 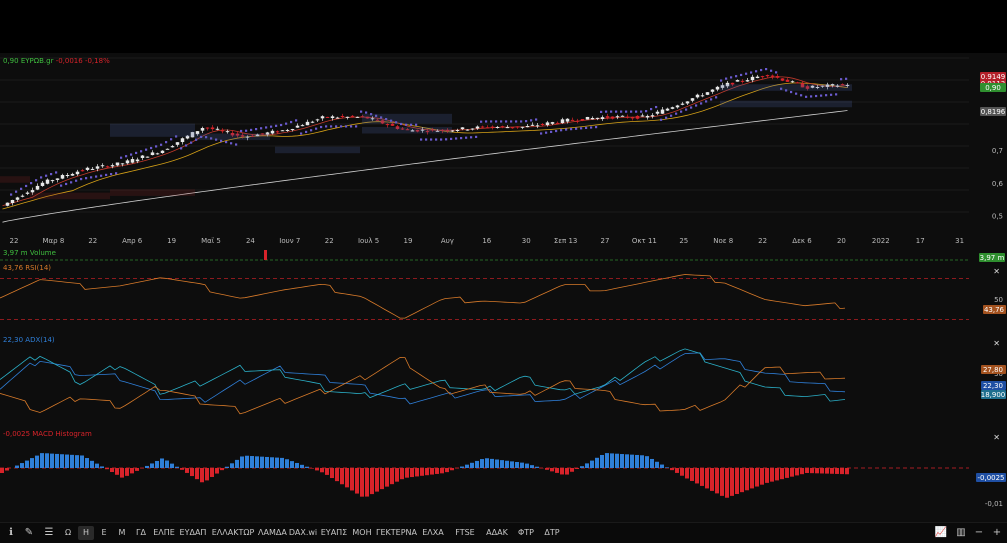 What do you see at coordinates (979, 533) in the screenshot?
I see `zoom-out-icon: −` at bounding box center [979, 533].